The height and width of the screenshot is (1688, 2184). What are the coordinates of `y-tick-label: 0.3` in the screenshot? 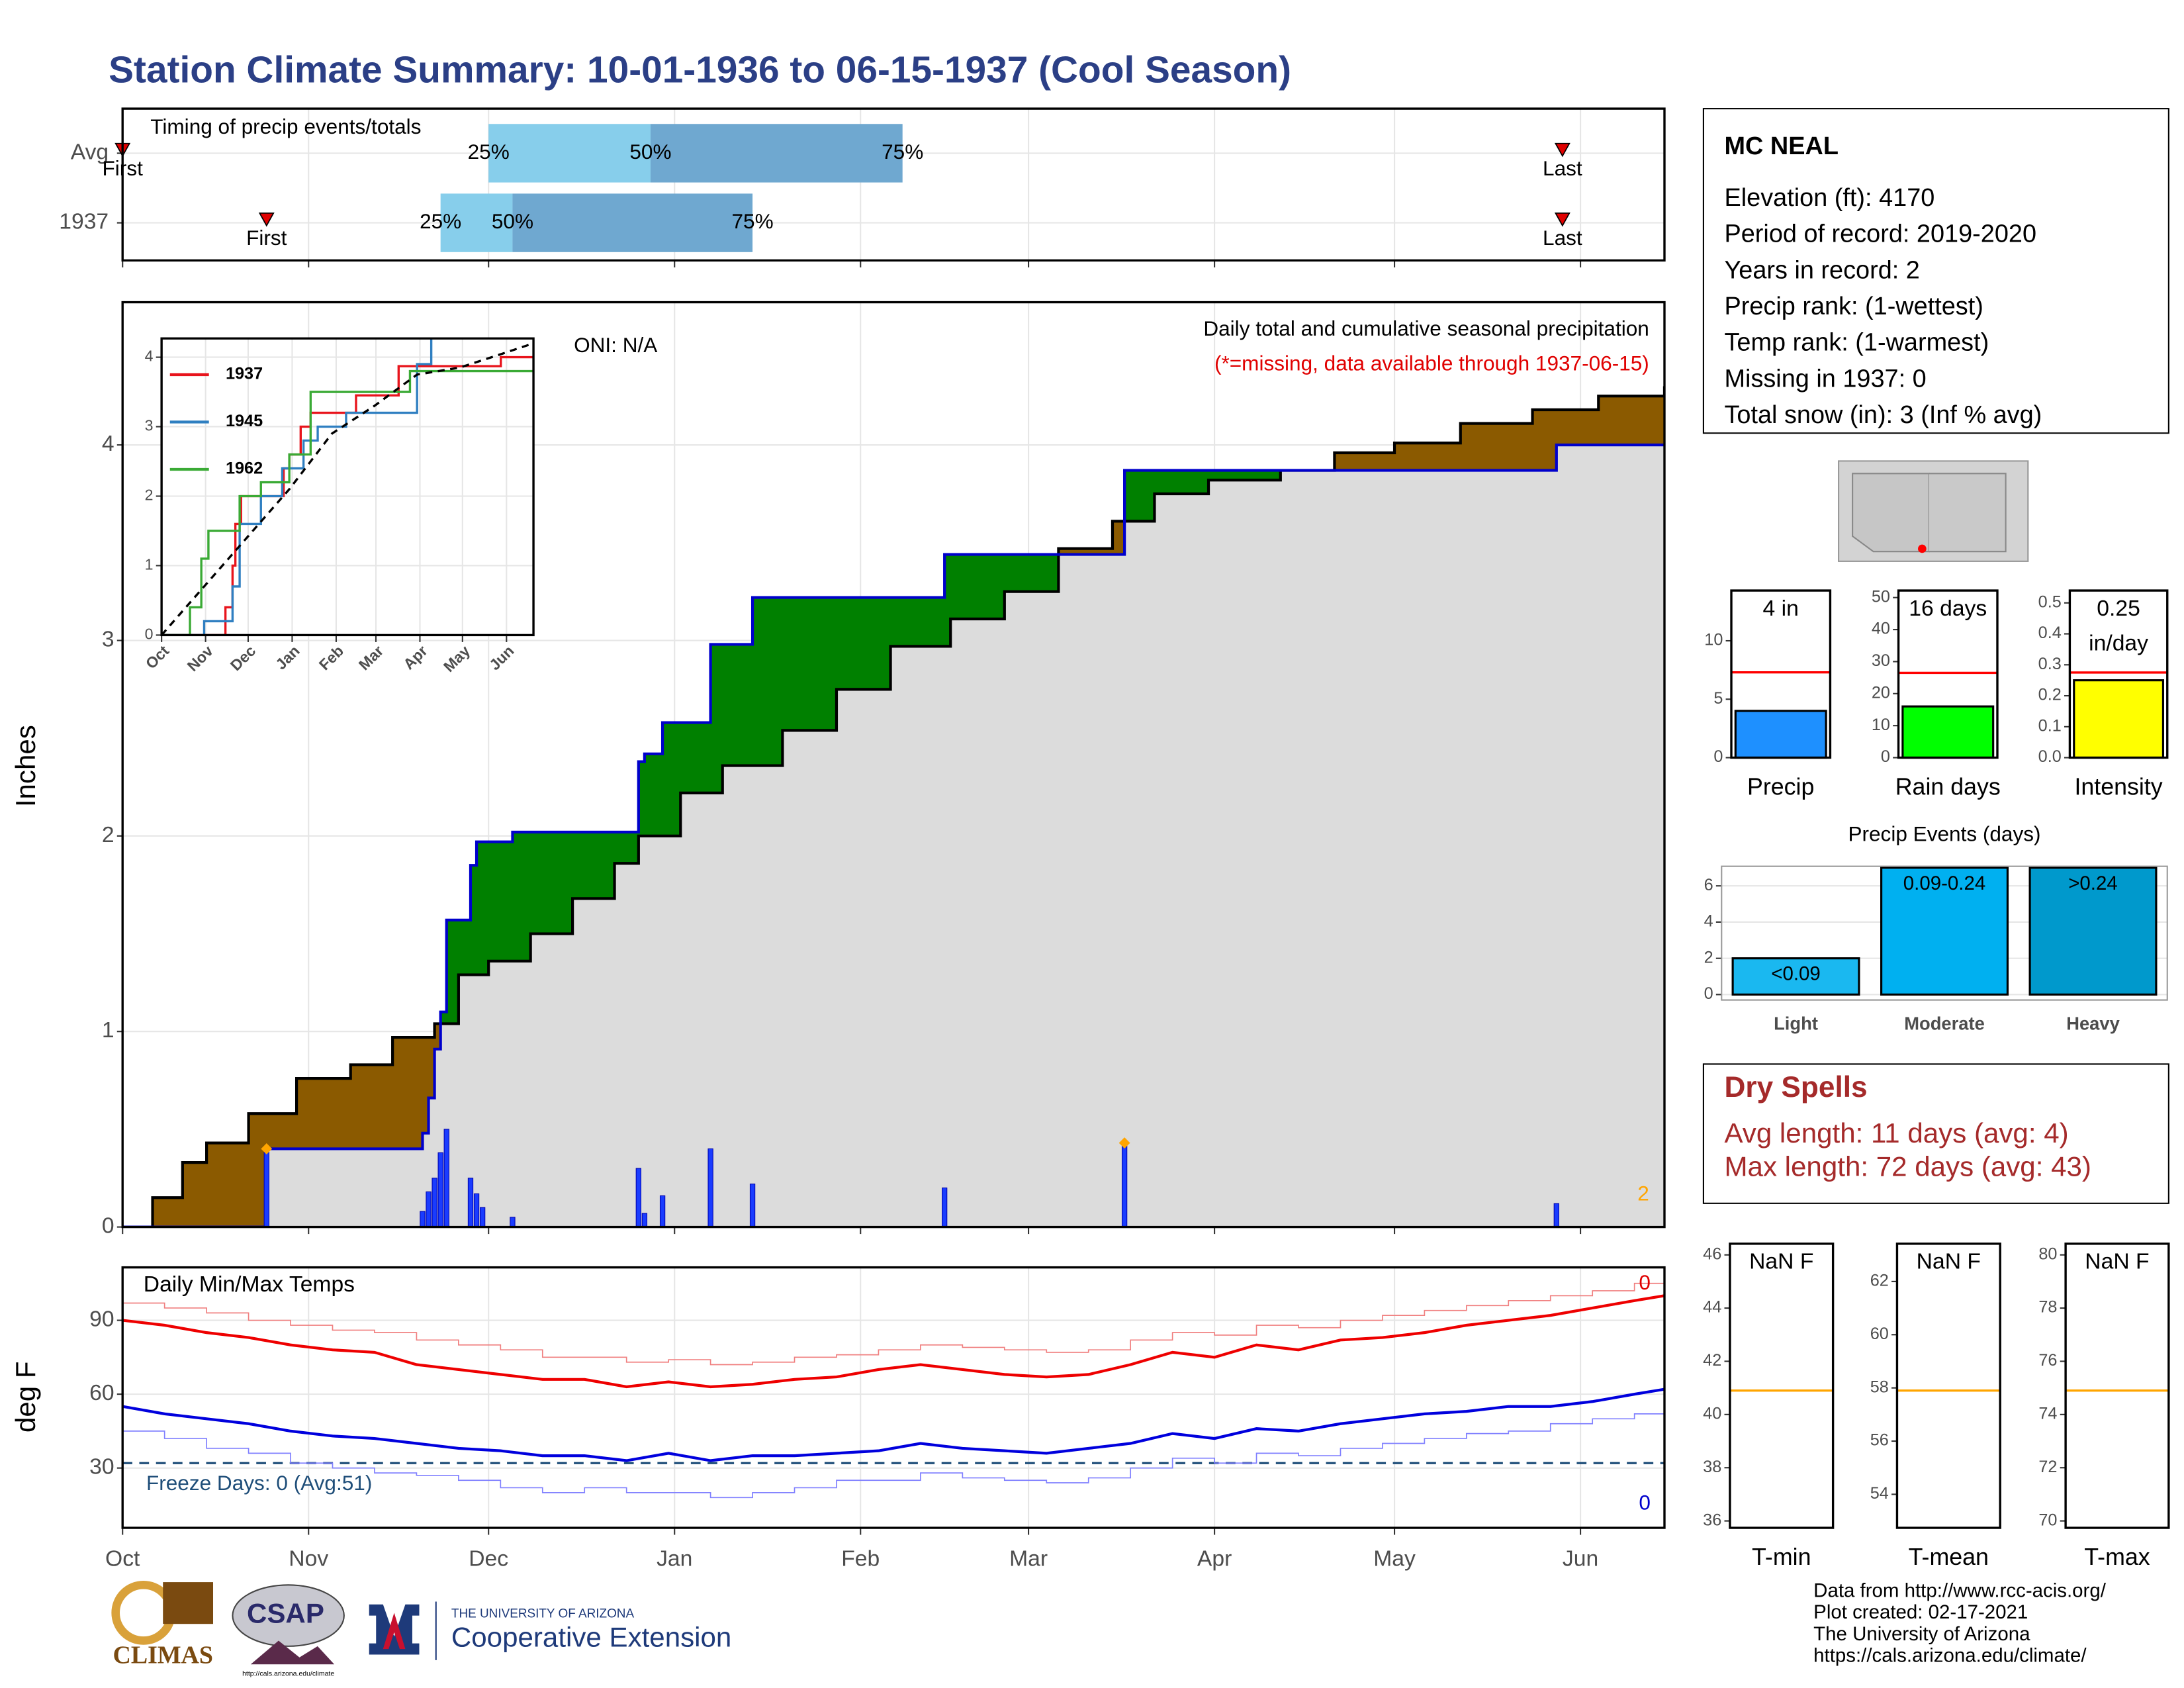 It's located at (2050, 664).